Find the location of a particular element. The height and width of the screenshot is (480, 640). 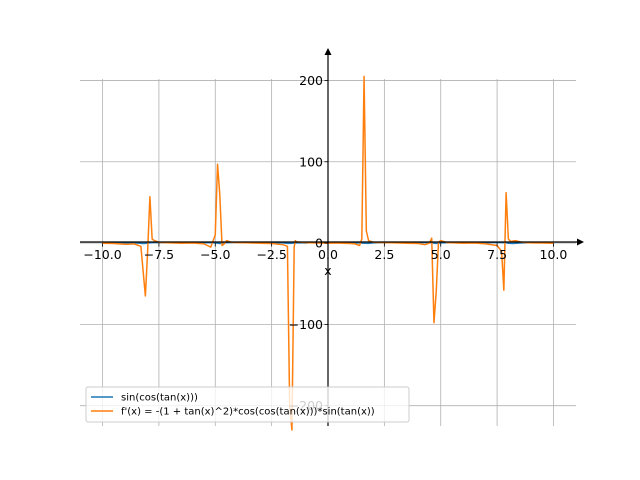

x-axis-arrow-icon is located at coordinates (580, 242).